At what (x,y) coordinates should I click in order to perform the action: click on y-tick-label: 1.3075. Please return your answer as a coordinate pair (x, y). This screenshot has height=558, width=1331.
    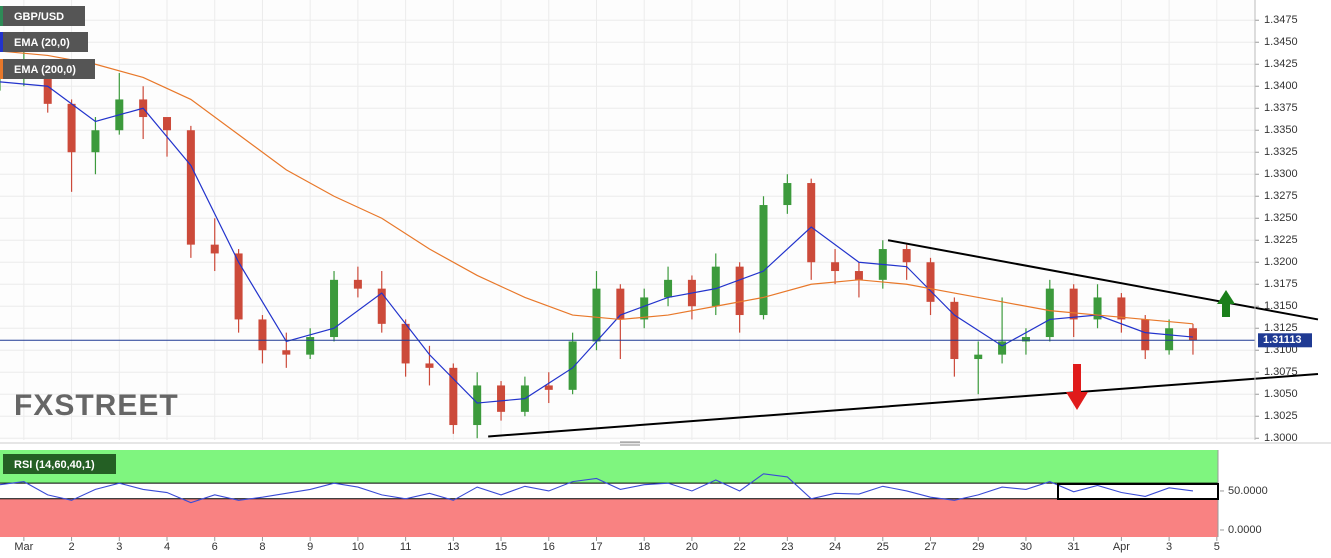
    Looking at the image, I should click on (1281, 372).